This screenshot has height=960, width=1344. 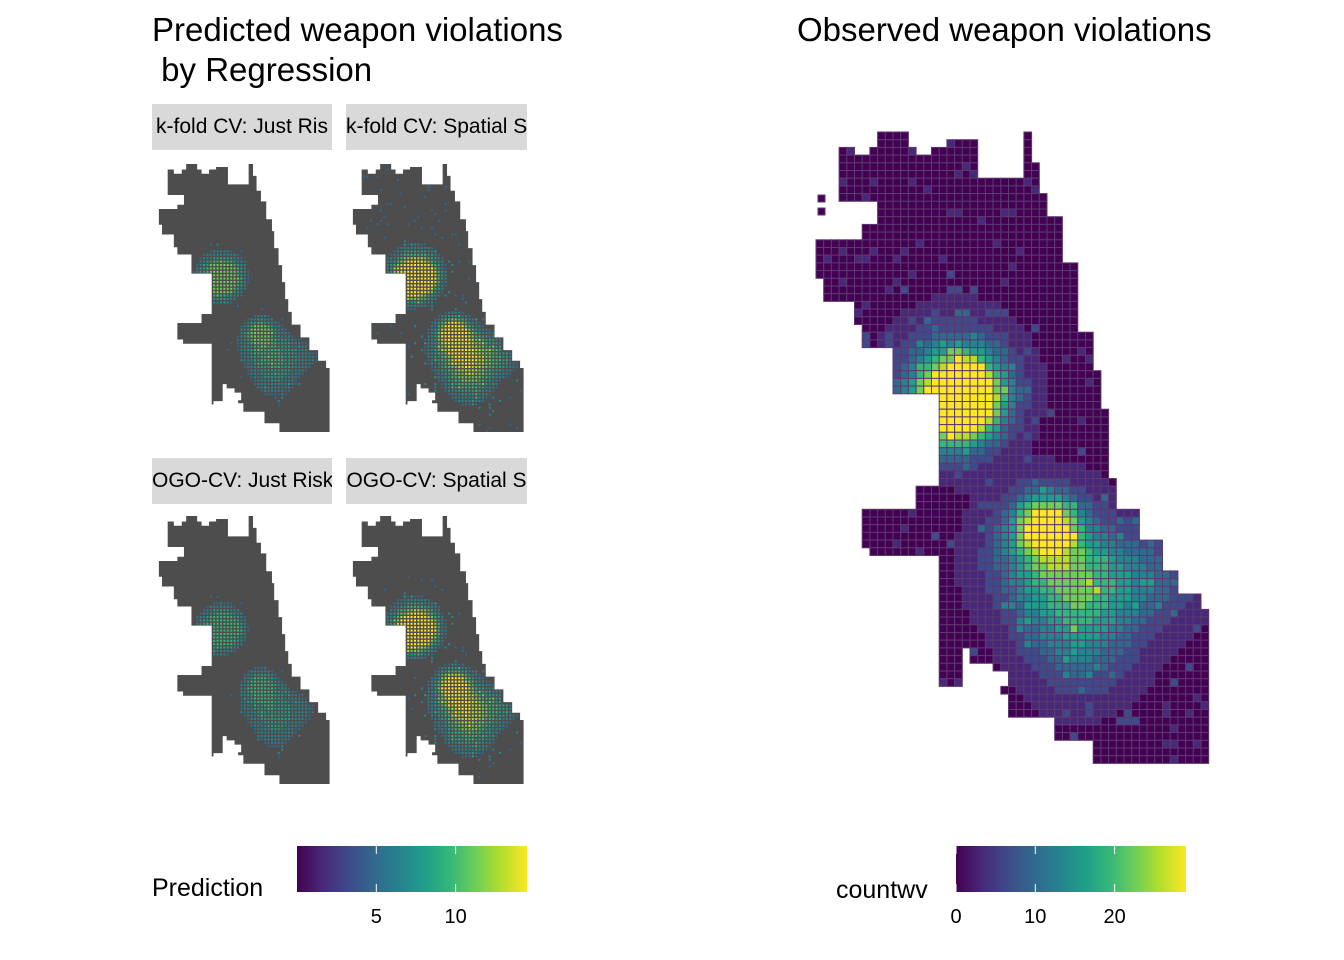 What do you see at coordinates (376, 917) in the screenshot?
I see `prediction-legend-tick: 5` at bounding box center [376, 917].